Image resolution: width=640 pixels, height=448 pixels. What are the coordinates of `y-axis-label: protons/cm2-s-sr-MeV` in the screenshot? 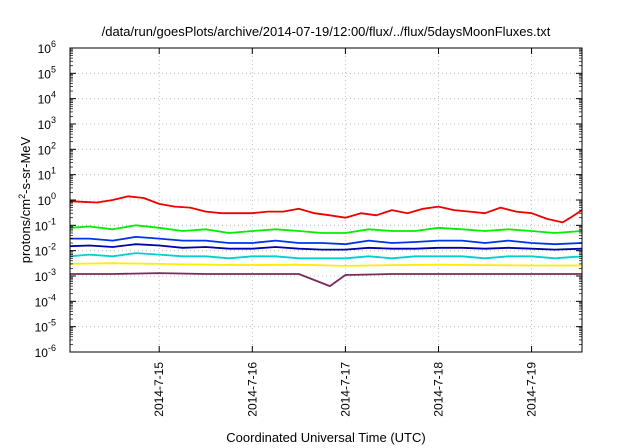 It's located at (25, 199).